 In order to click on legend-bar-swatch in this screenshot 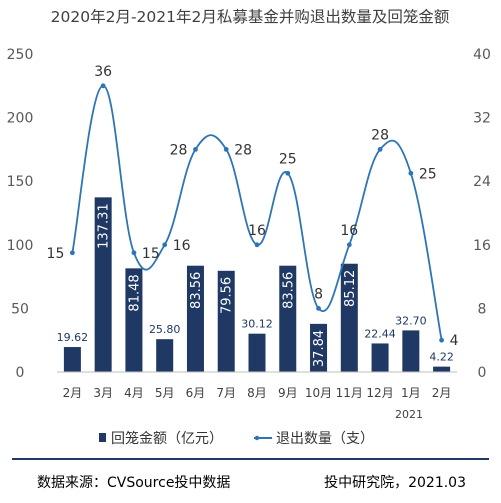, I will do `click(102, 437)`.